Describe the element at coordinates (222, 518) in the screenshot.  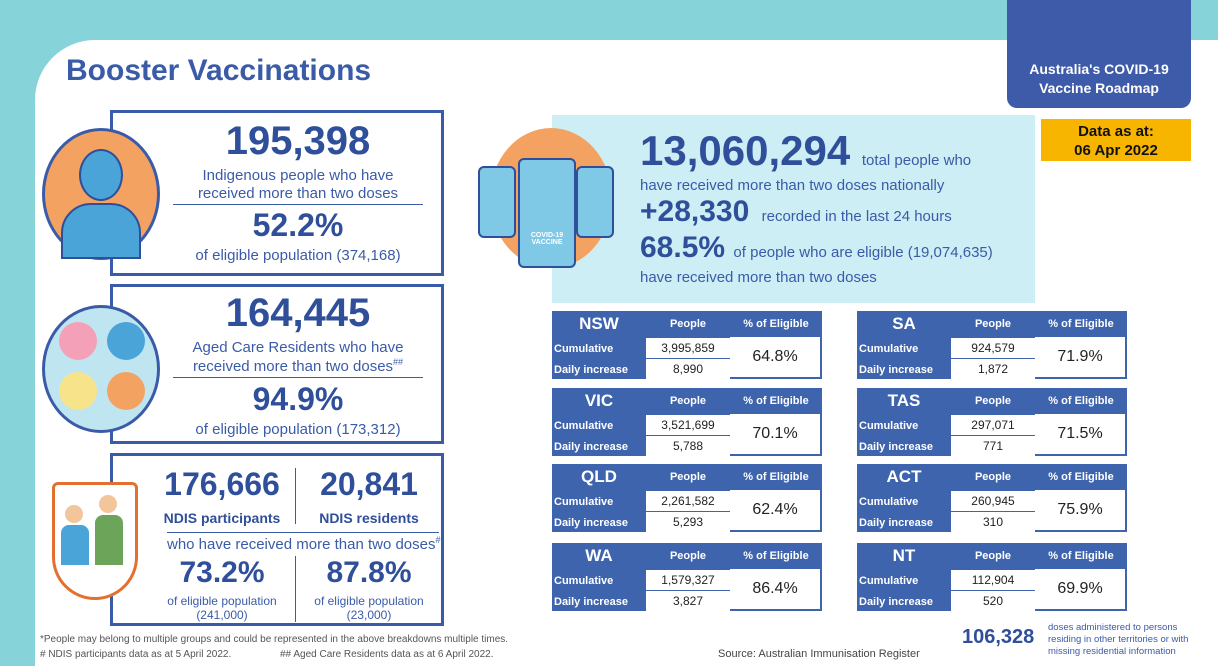
I see `ndis-participants-label: NDIS participants` at that location.